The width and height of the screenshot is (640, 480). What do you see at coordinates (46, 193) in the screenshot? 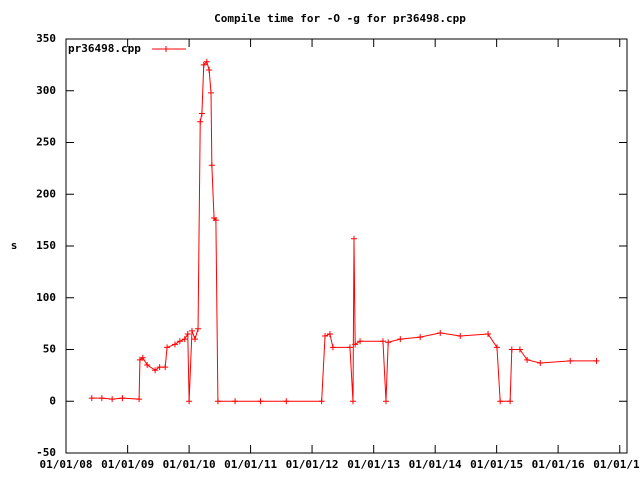
I see `y-tick-label: 200` at bounding box center [46, 193].